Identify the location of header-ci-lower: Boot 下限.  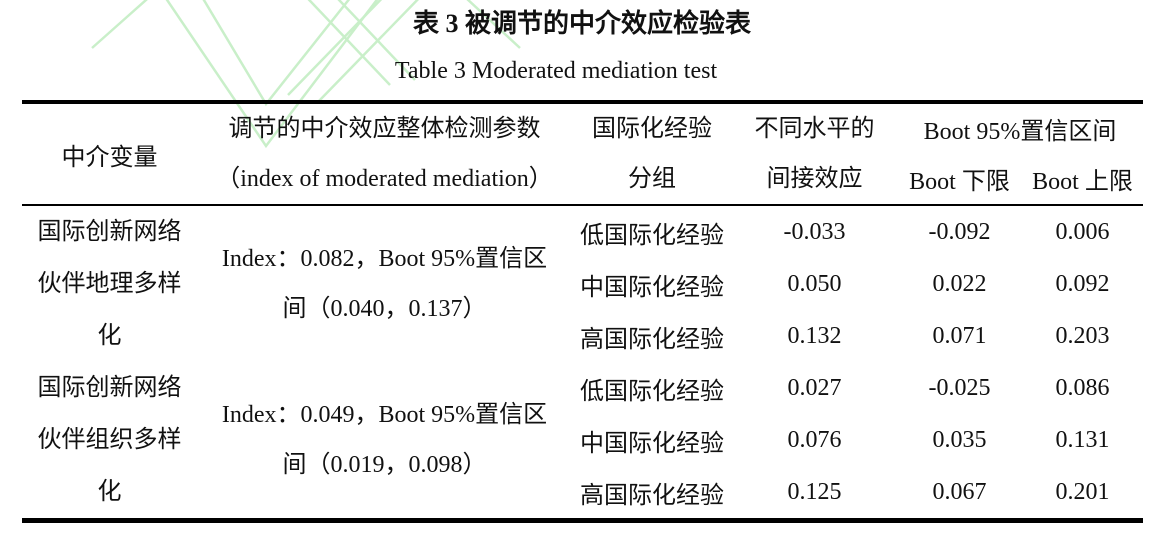
(959, 182).